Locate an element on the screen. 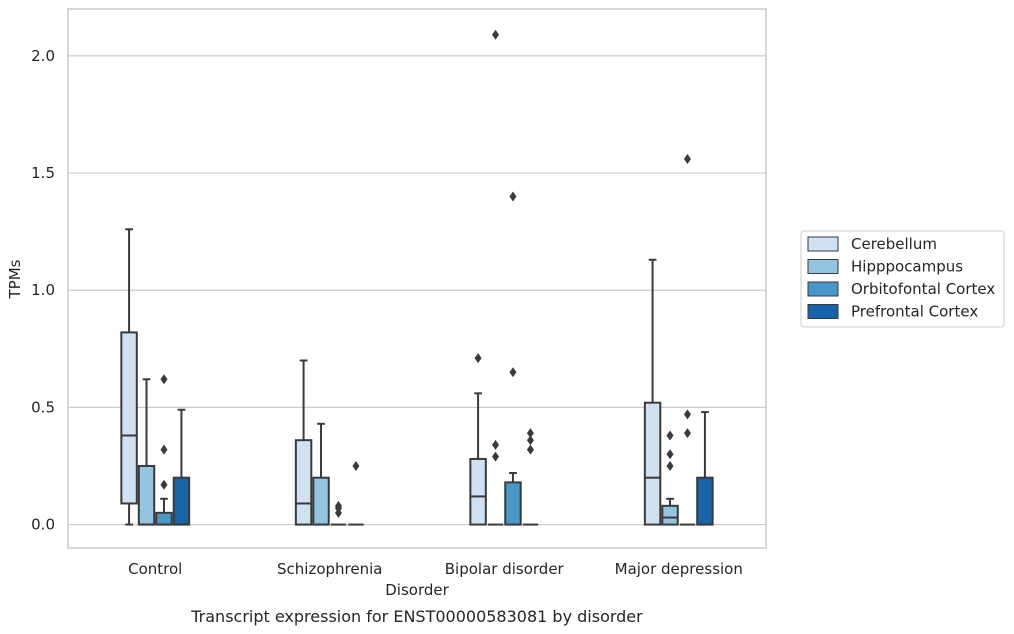  y-tick-label: 1.5 is located at coordinates (43, 173).